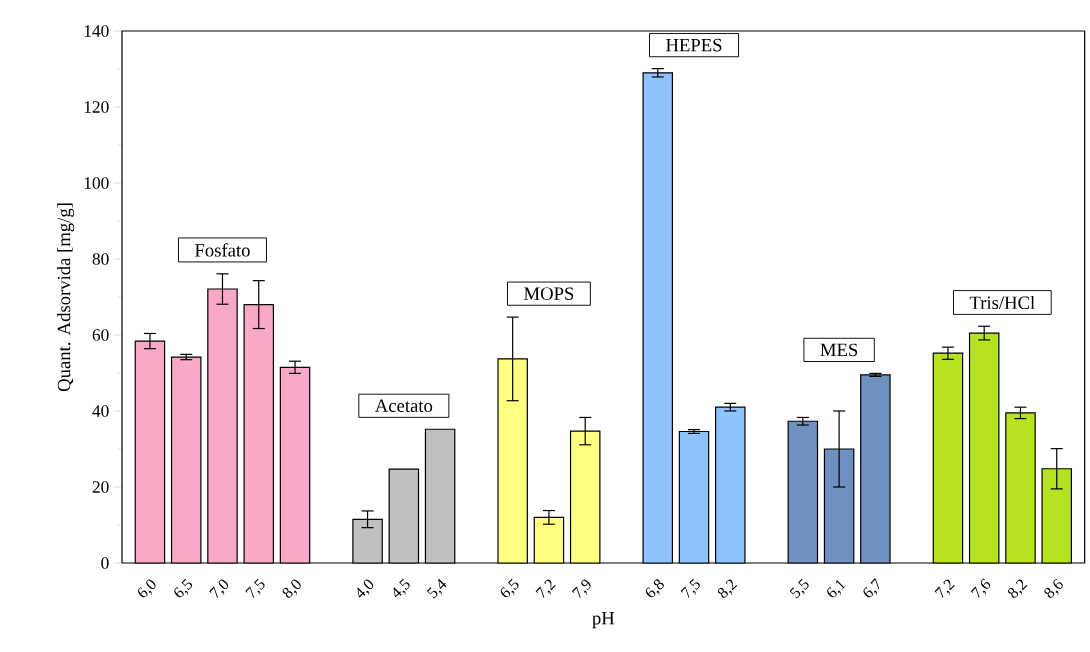 Image resolution: width=1090 pixels, height=652 pixels. Describe the element at coordinates (100, 487) in the screenshot. I see `y-tick-label: 20` at that location.